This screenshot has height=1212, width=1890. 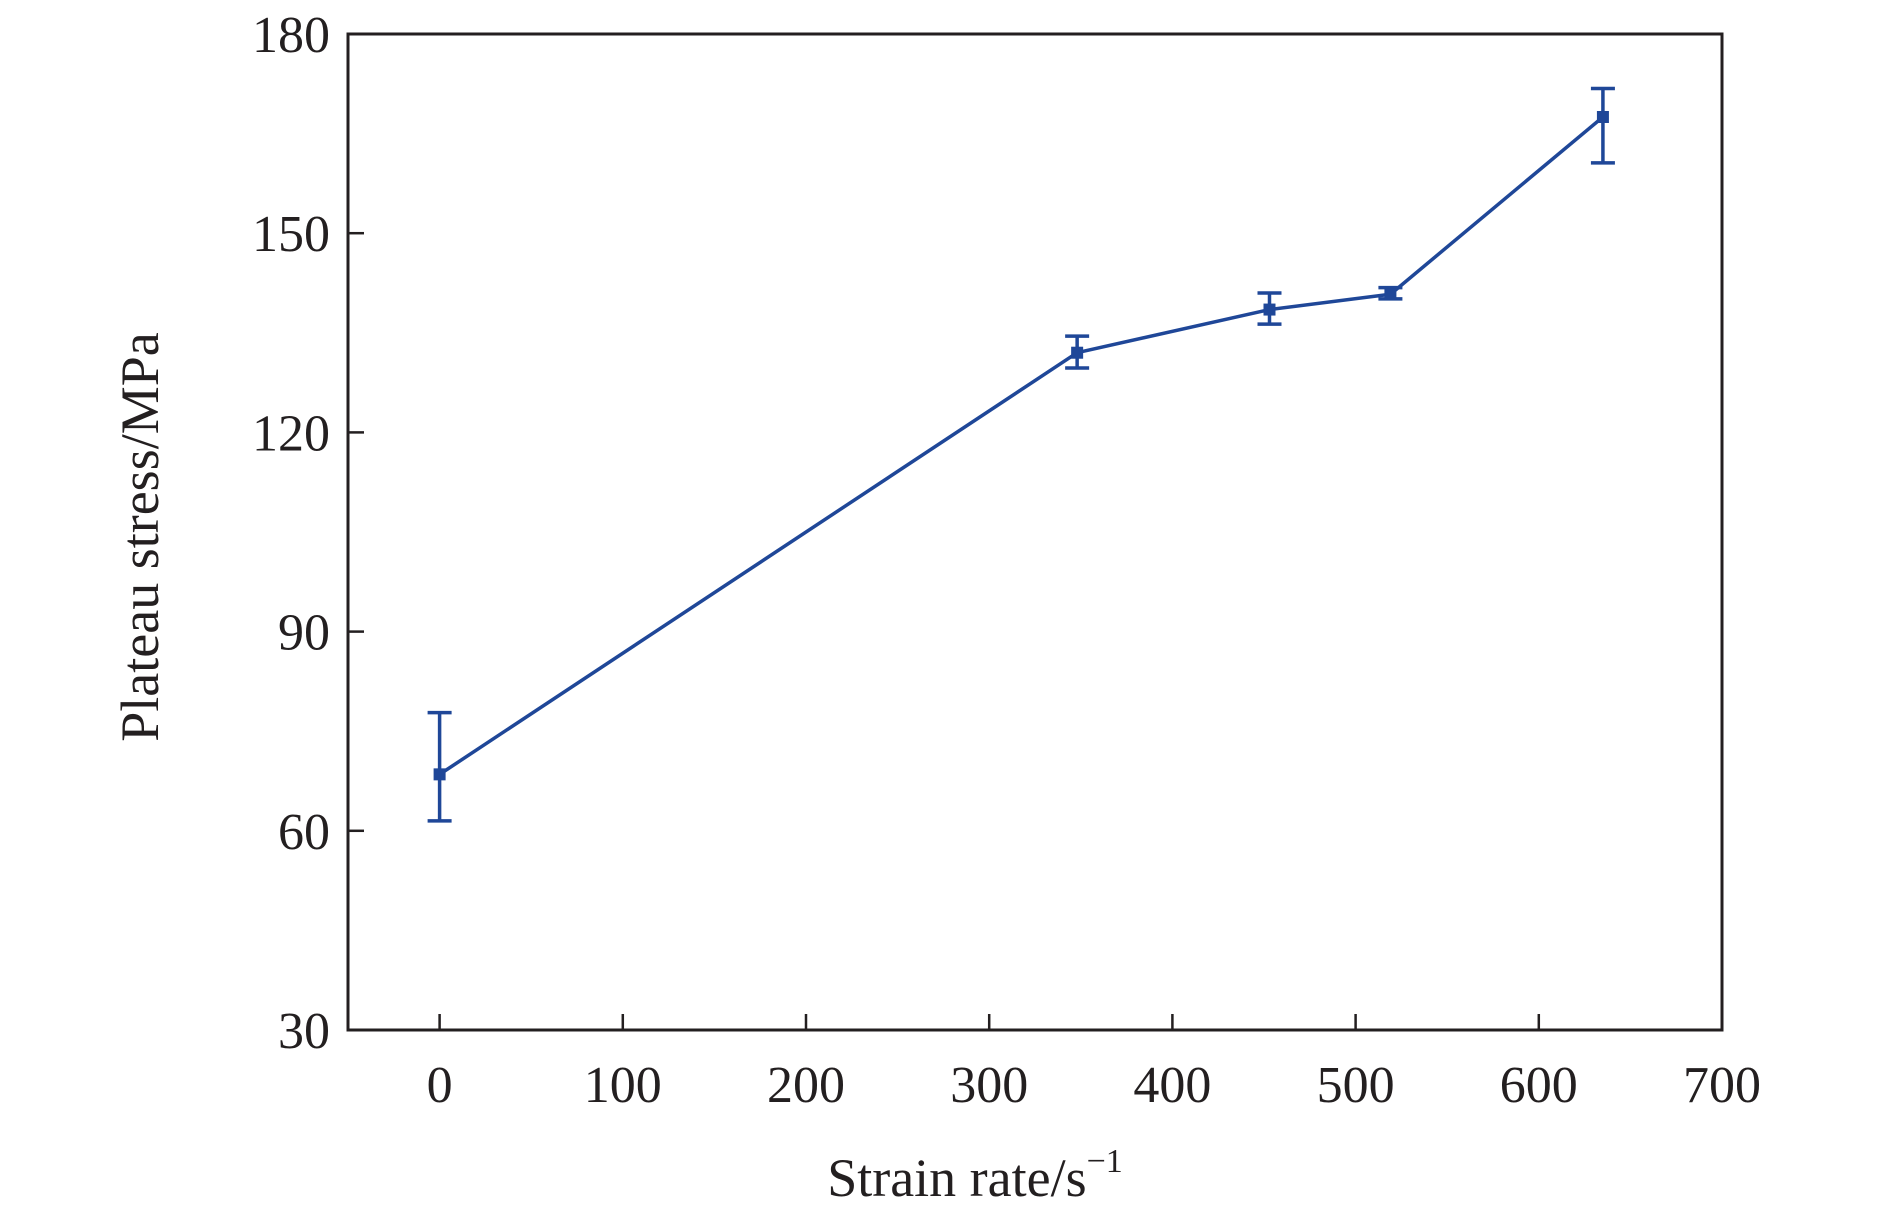 I want to click on x-tick-label: 100, so click(x=623, y=1085).